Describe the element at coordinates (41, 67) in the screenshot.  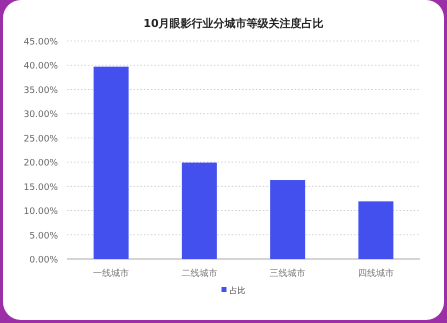
I see `y-tick-label: 40.00%` at that location.